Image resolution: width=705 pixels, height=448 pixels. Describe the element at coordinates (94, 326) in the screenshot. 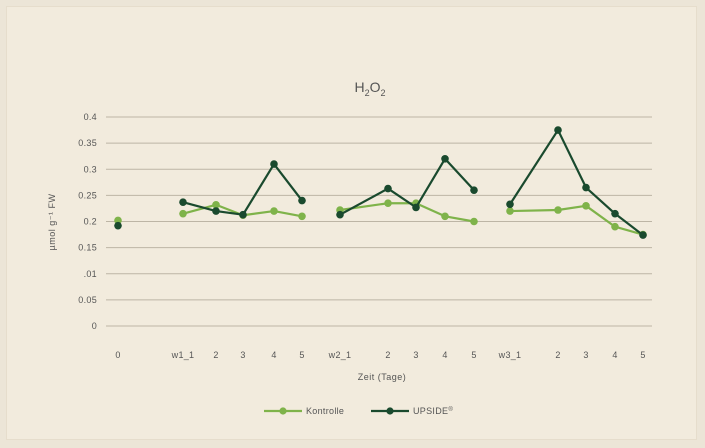

I see `y-tick-label: 0` at that location.